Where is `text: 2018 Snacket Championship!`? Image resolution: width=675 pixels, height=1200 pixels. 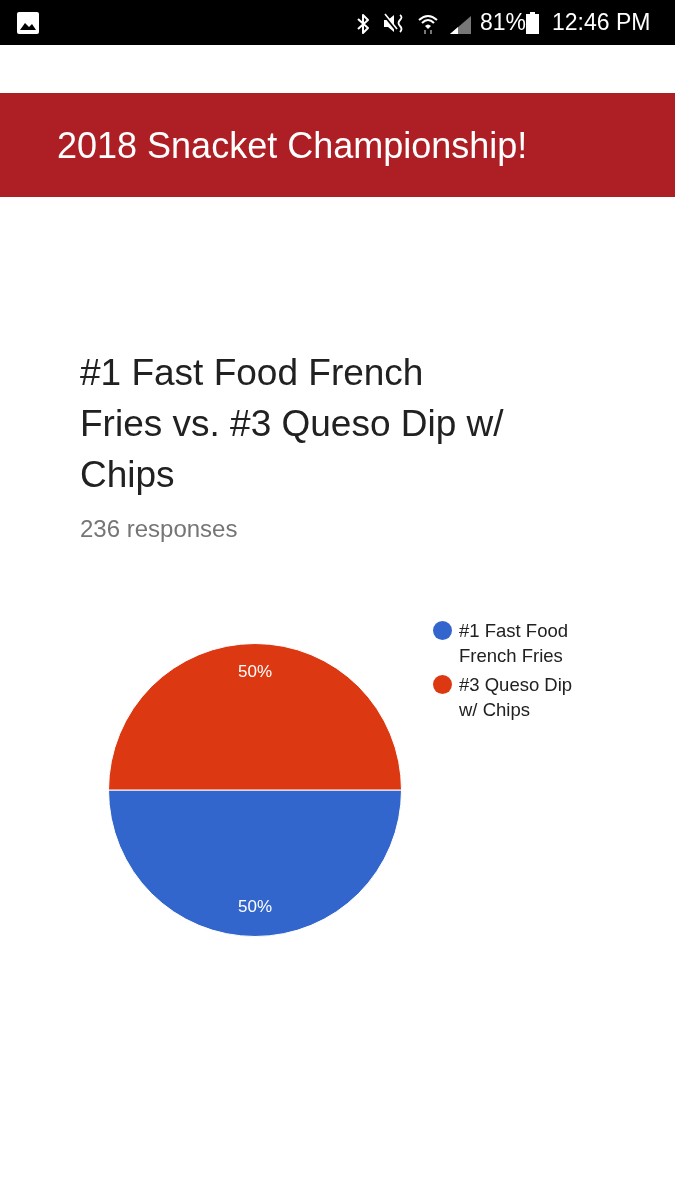
text: 2018 Snacket Championship! is located at coordinates (292, 146).